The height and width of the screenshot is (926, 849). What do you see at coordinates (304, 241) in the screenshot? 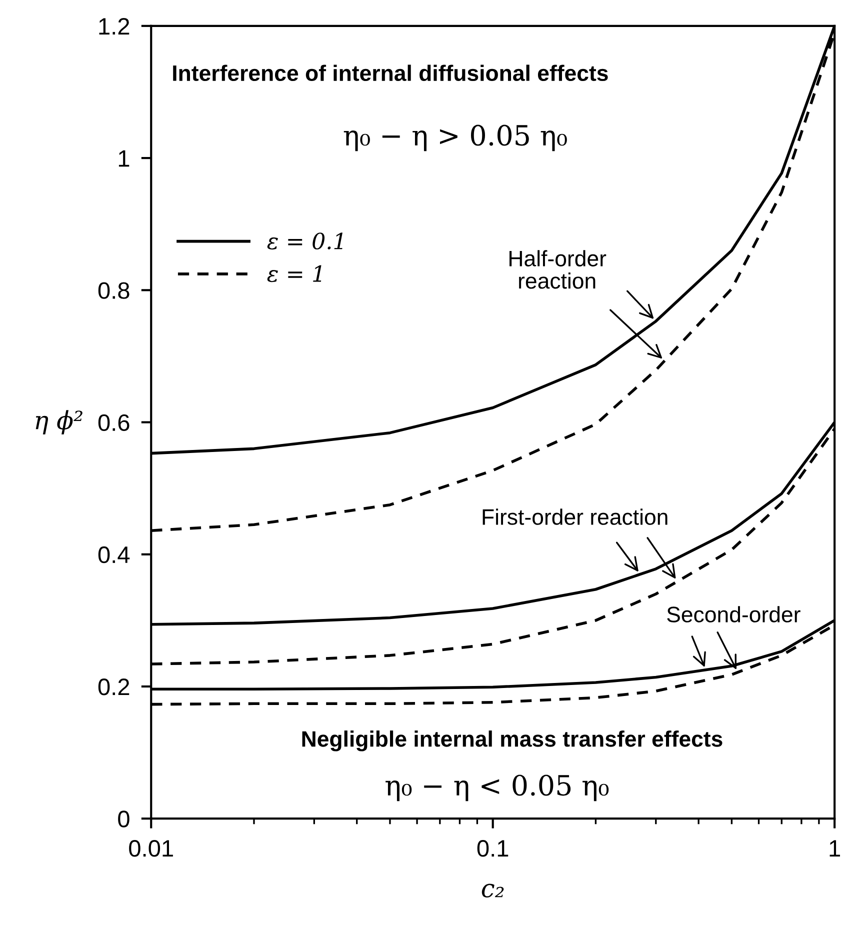
I see `legend-label: ε = 0.1` at bounding box center [304, 241].